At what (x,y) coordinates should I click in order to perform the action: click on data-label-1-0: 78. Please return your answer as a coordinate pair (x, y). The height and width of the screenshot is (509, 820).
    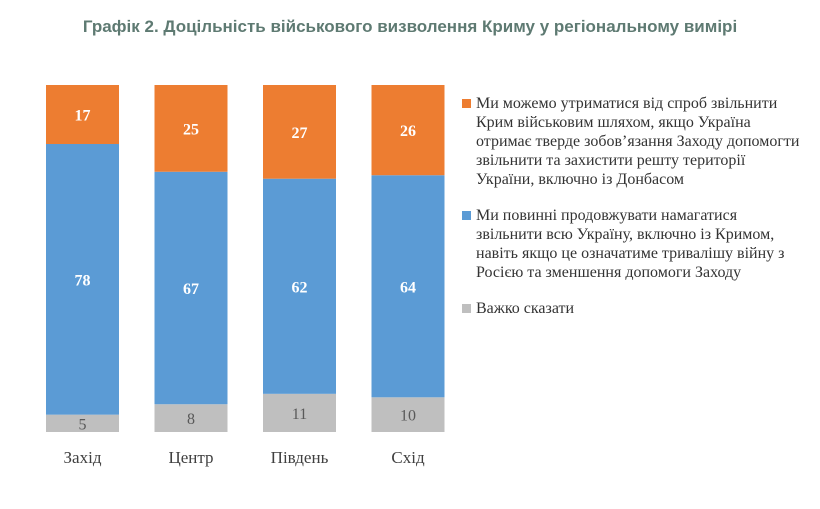
    Looking at the image, I should click on (83, 280).